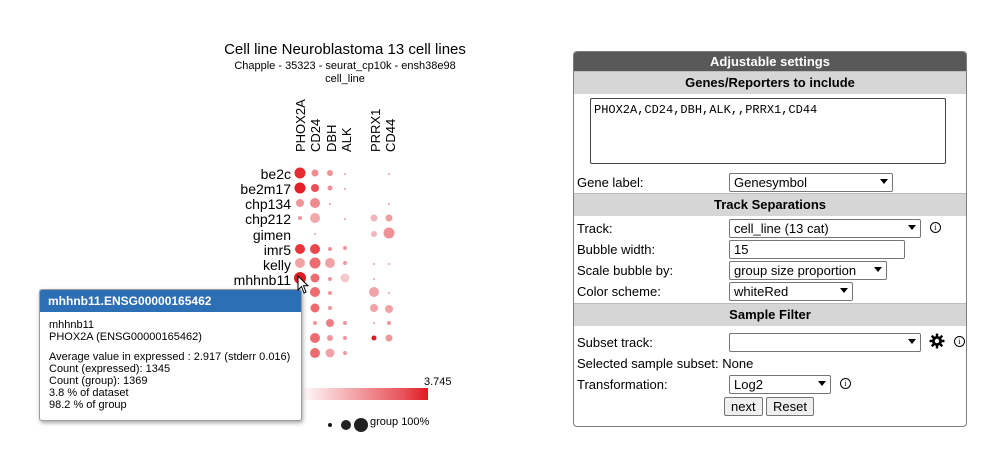 The image size is (991, 473). Describe the element at coordinates (625, 270) in the screenshot. I see `scale-by-label: Scale bubble by:` at that location.